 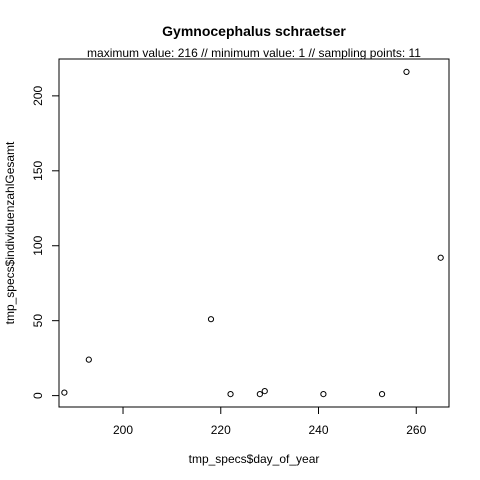 What do you see at coordinates (254, 31) in the screenshot?
I see `chart-title: Gymnocephalus schraetser` at bounding box center [254, 31].